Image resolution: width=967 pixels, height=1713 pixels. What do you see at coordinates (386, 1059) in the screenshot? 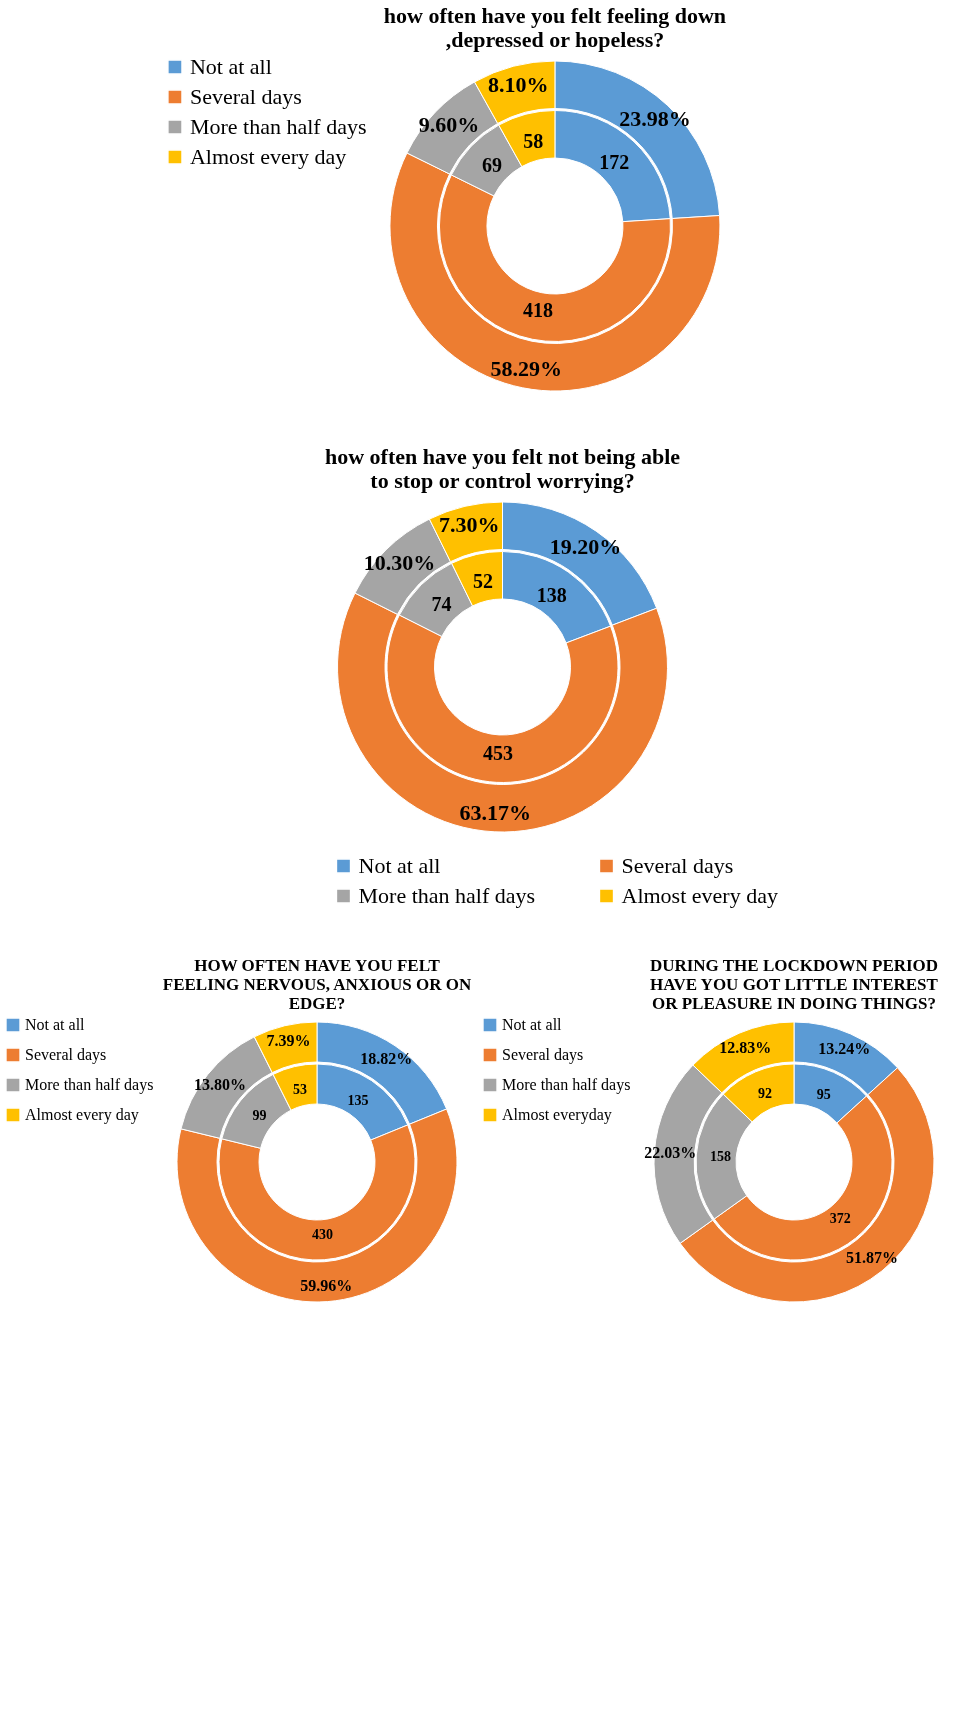
I see `data-label: 18.82%` at bounding box center [386, 1059].